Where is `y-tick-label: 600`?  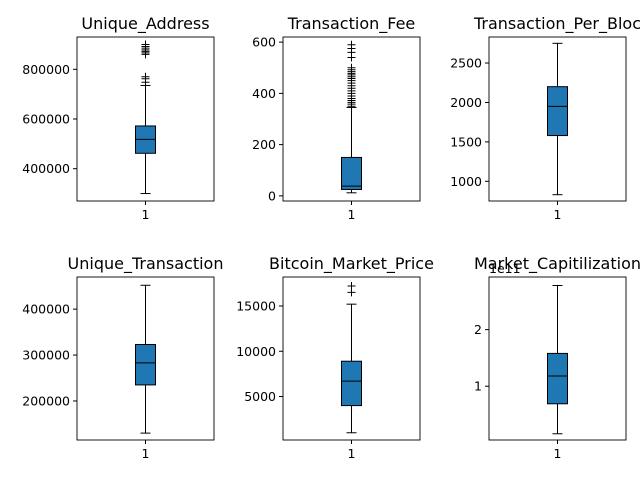
y-tick-label: 600 is located at coordinates (264, 42).